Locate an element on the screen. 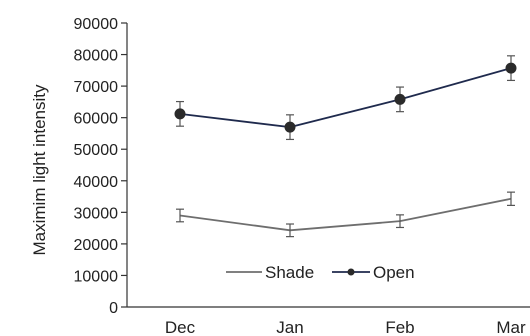 The image size is (530, 336). y-tick-label: 90000 is located at coordinates (96, 24).